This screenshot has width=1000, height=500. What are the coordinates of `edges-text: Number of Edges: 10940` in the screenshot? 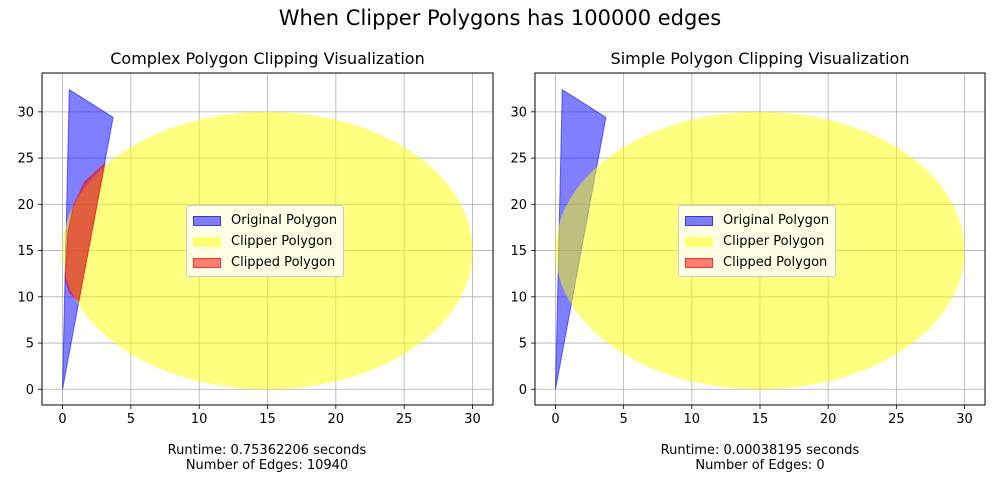 It's located at (267, 465).